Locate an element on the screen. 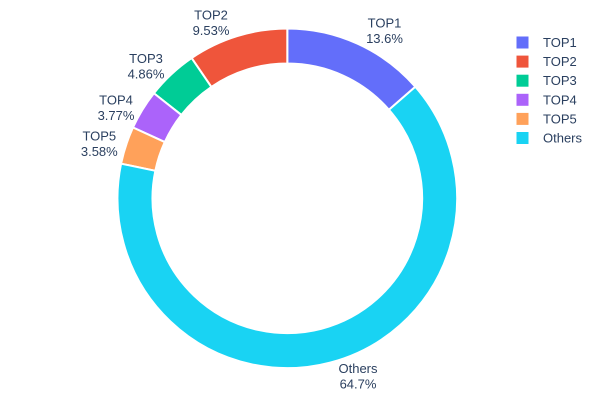 Image resolution: width=600 pixels, height=400 pixels. svg-text: 3.58% is located at coordinates (99, 151).